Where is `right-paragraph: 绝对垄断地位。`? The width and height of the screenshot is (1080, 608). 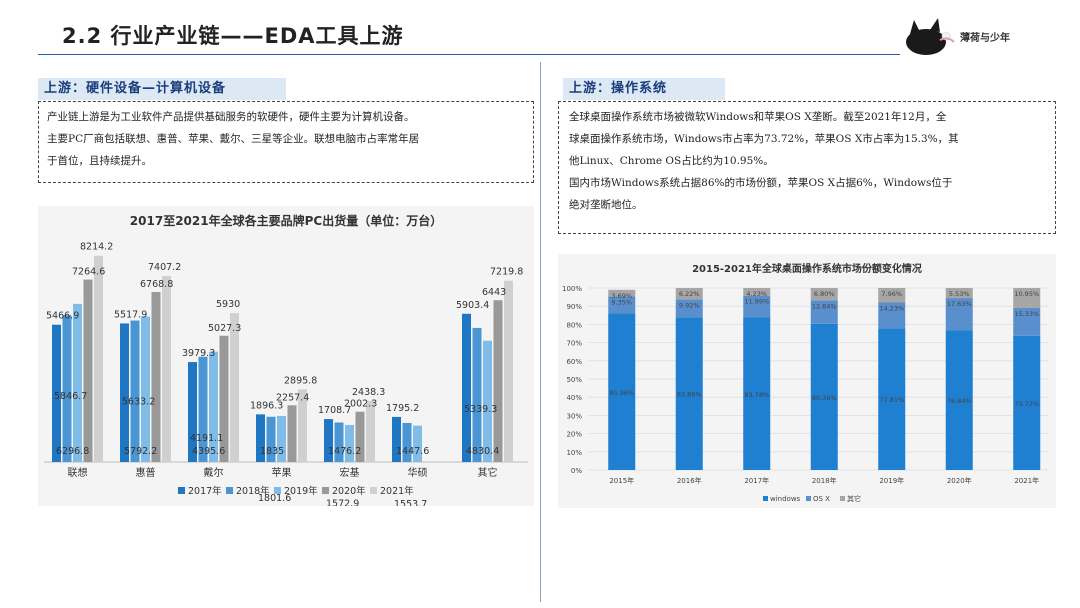
right-paragraph: 绝对垄断地位。 is located at coordinates (606, 205).